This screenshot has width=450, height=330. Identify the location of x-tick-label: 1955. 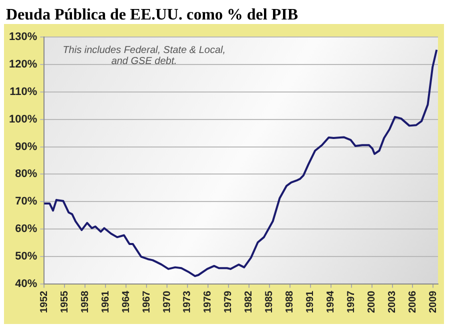
(64, 302).